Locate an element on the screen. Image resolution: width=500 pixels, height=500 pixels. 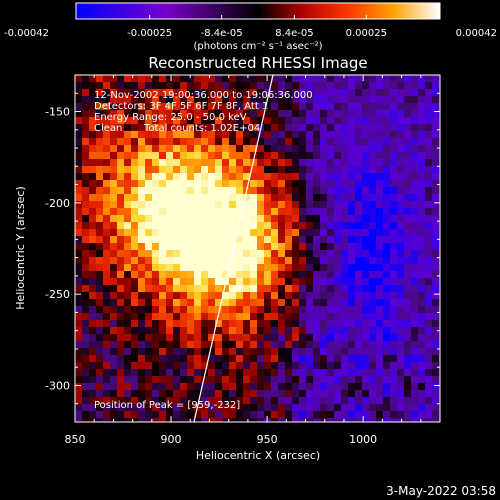
x-tick-label: 850 is located at coordinates (75, 439).